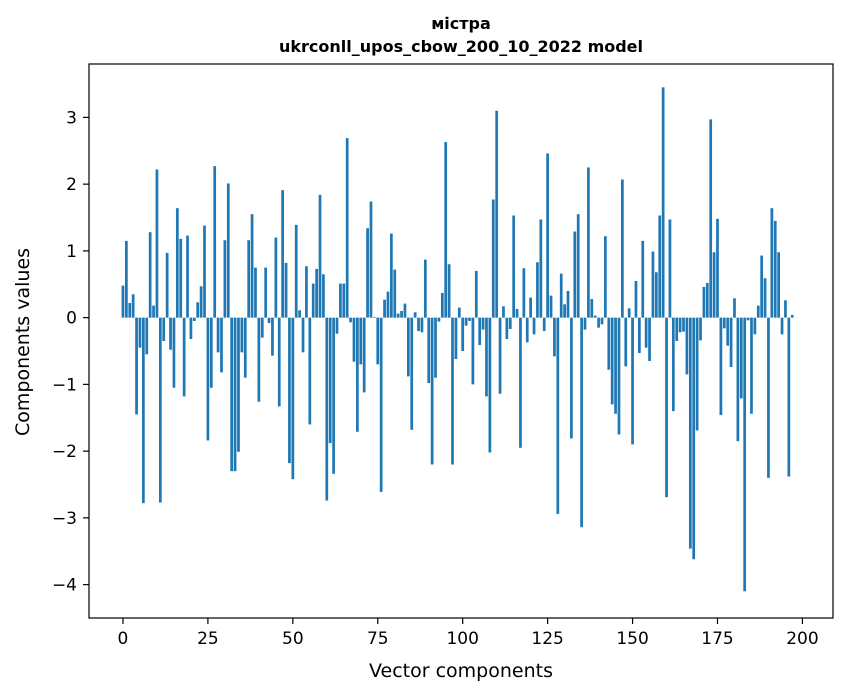  I want to click on y-axis-ticks: −4 −3 −2 −1 0 1 2 3, so click(70, 352).